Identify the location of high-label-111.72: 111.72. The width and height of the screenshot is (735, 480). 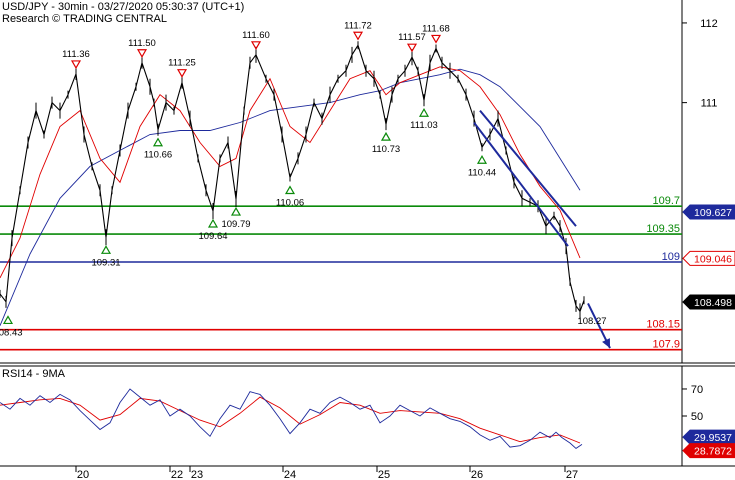
(358, 25).